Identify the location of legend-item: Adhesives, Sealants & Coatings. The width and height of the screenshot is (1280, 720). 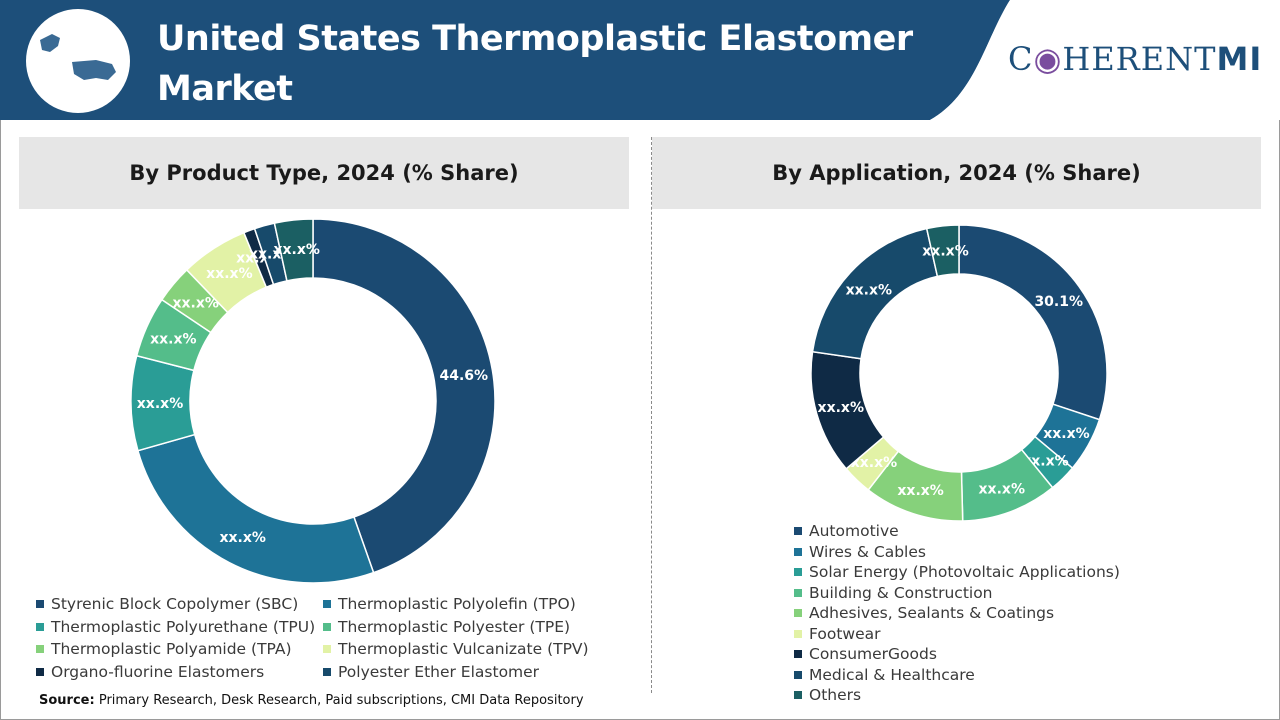
(957, 613).